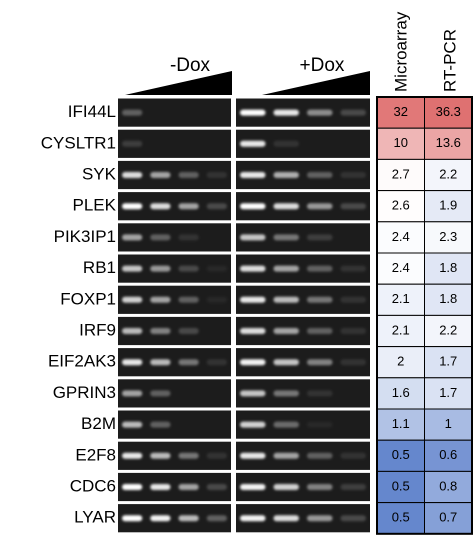  Describe the element at coordinates (401, 423) in the screenshot. I see `cell-value: 1.1` at that location.